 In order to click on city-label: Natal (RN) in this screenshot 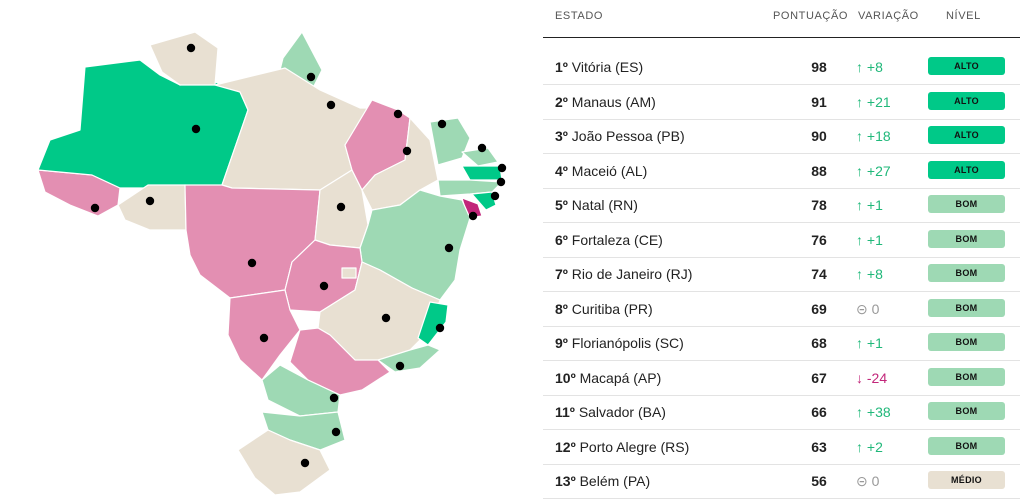, I will do `click(604, 205)`.